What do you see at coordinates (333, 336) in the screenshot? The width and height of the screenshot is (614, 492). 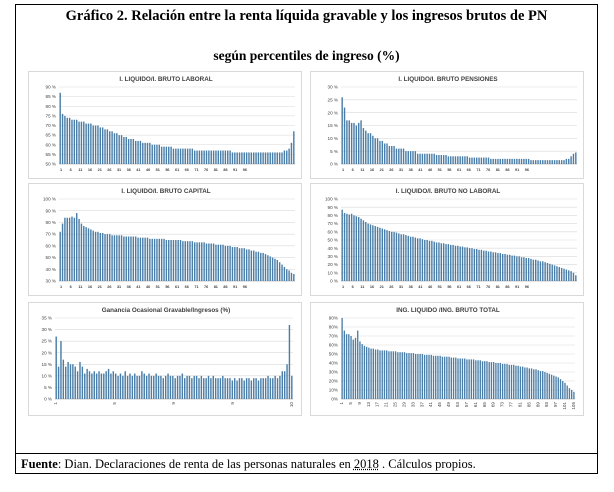 I see `y-tick-label: 70%` at bounding box center [333, 336].